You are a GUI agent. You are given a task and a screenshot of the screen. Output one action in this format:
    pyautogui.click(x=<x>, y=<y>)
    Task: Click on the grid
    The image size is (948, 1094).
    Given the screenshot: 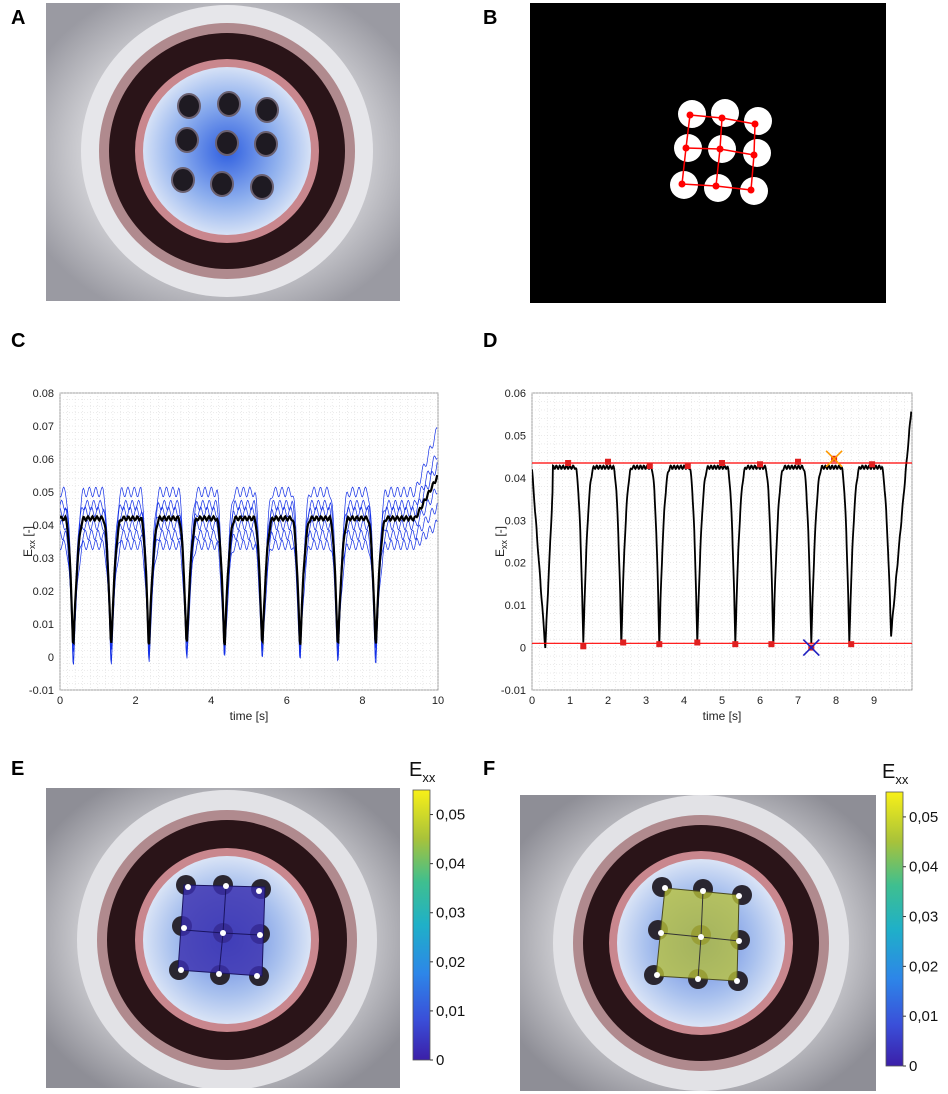 What is the action you would take?
    pyautogui.click(x=249, y=541)
    